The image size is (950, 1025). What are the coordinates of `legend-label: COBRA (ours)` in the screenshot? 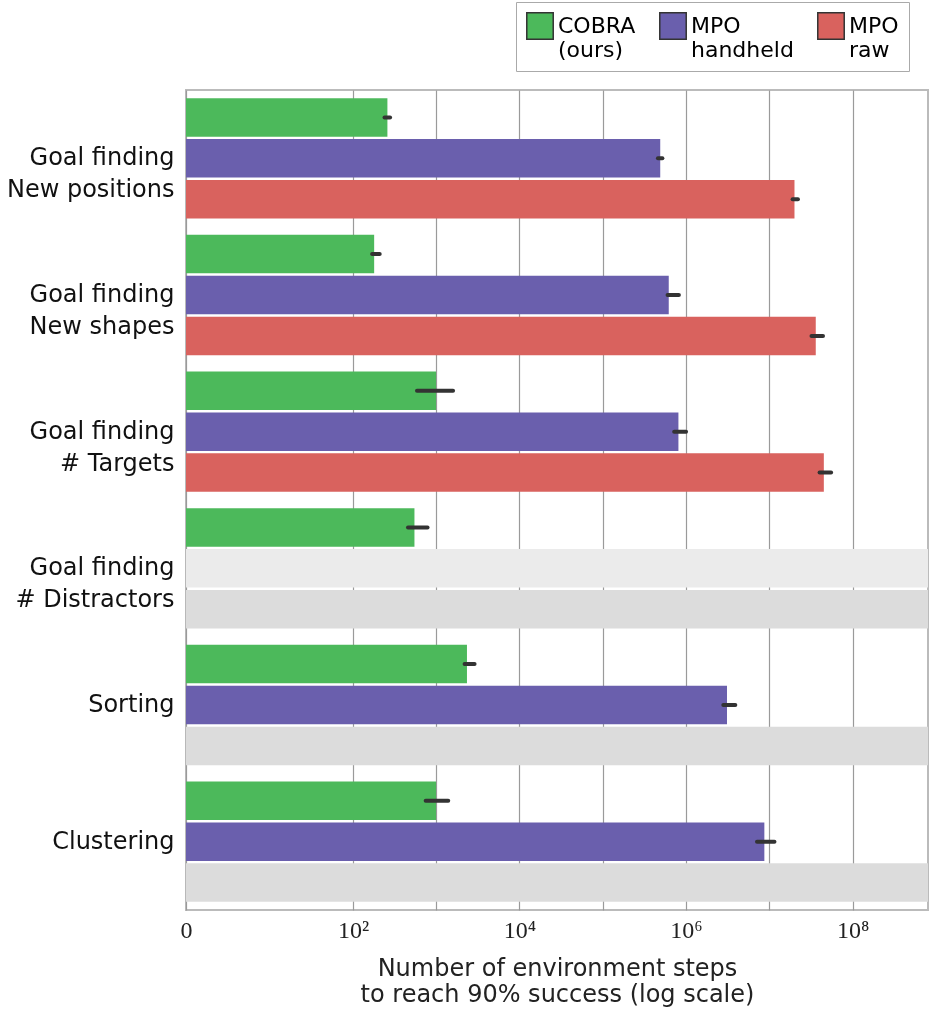 It's located at (597, 37).